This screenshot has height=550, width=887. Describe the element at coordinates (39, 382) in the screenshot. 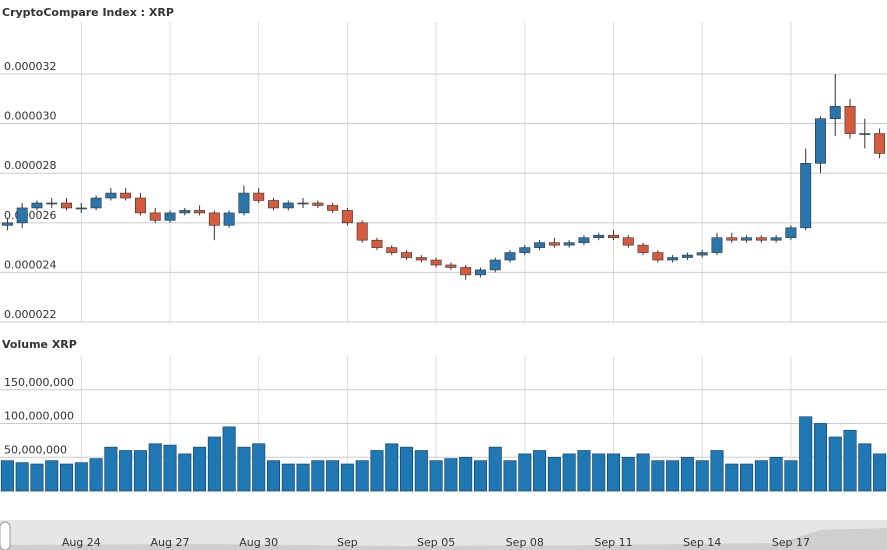

I see `y-tick-label: 150,000,000` at that location.